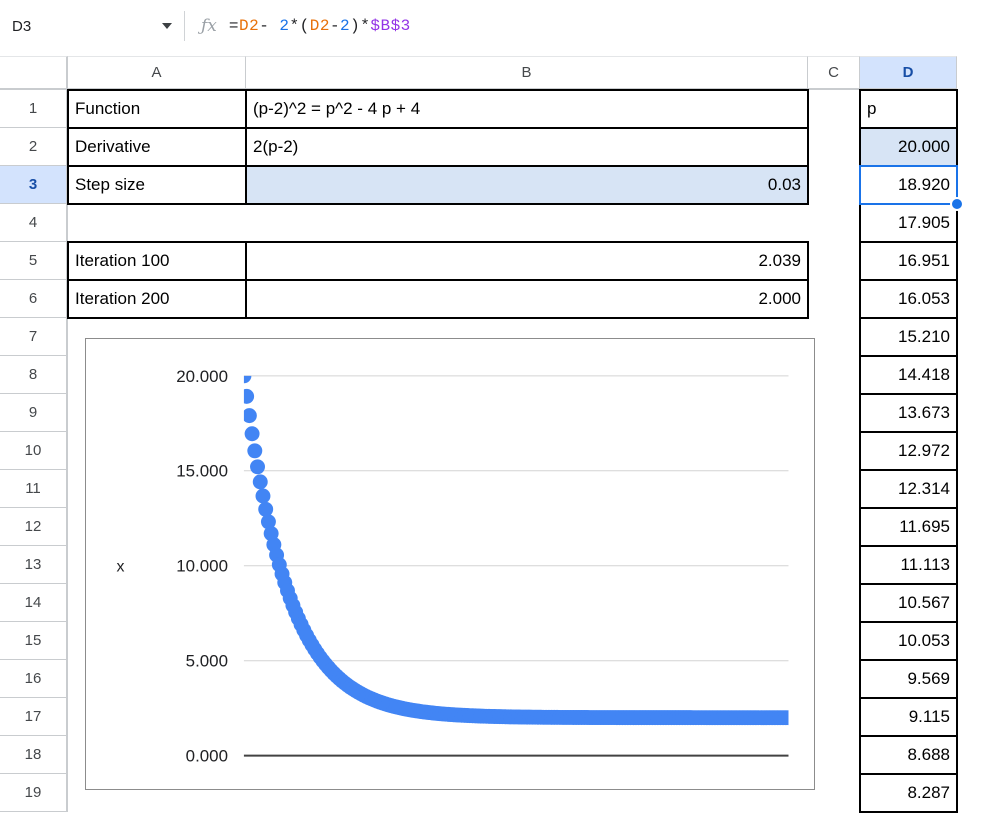 The height and width of the screenshot is (814, 987). What do you see at coordinates (908, 337) in the screenshot?
I see `cell-D7: 15.210` at bounding box center [908, 337].